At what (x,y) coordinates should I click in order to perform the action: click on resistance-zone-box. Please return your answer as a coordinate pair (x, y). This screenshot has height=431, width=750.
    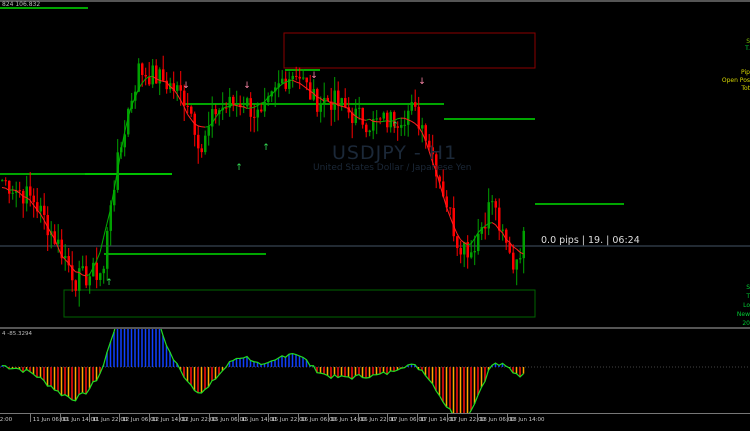
    Looking at the image, I should click on (409, 50).